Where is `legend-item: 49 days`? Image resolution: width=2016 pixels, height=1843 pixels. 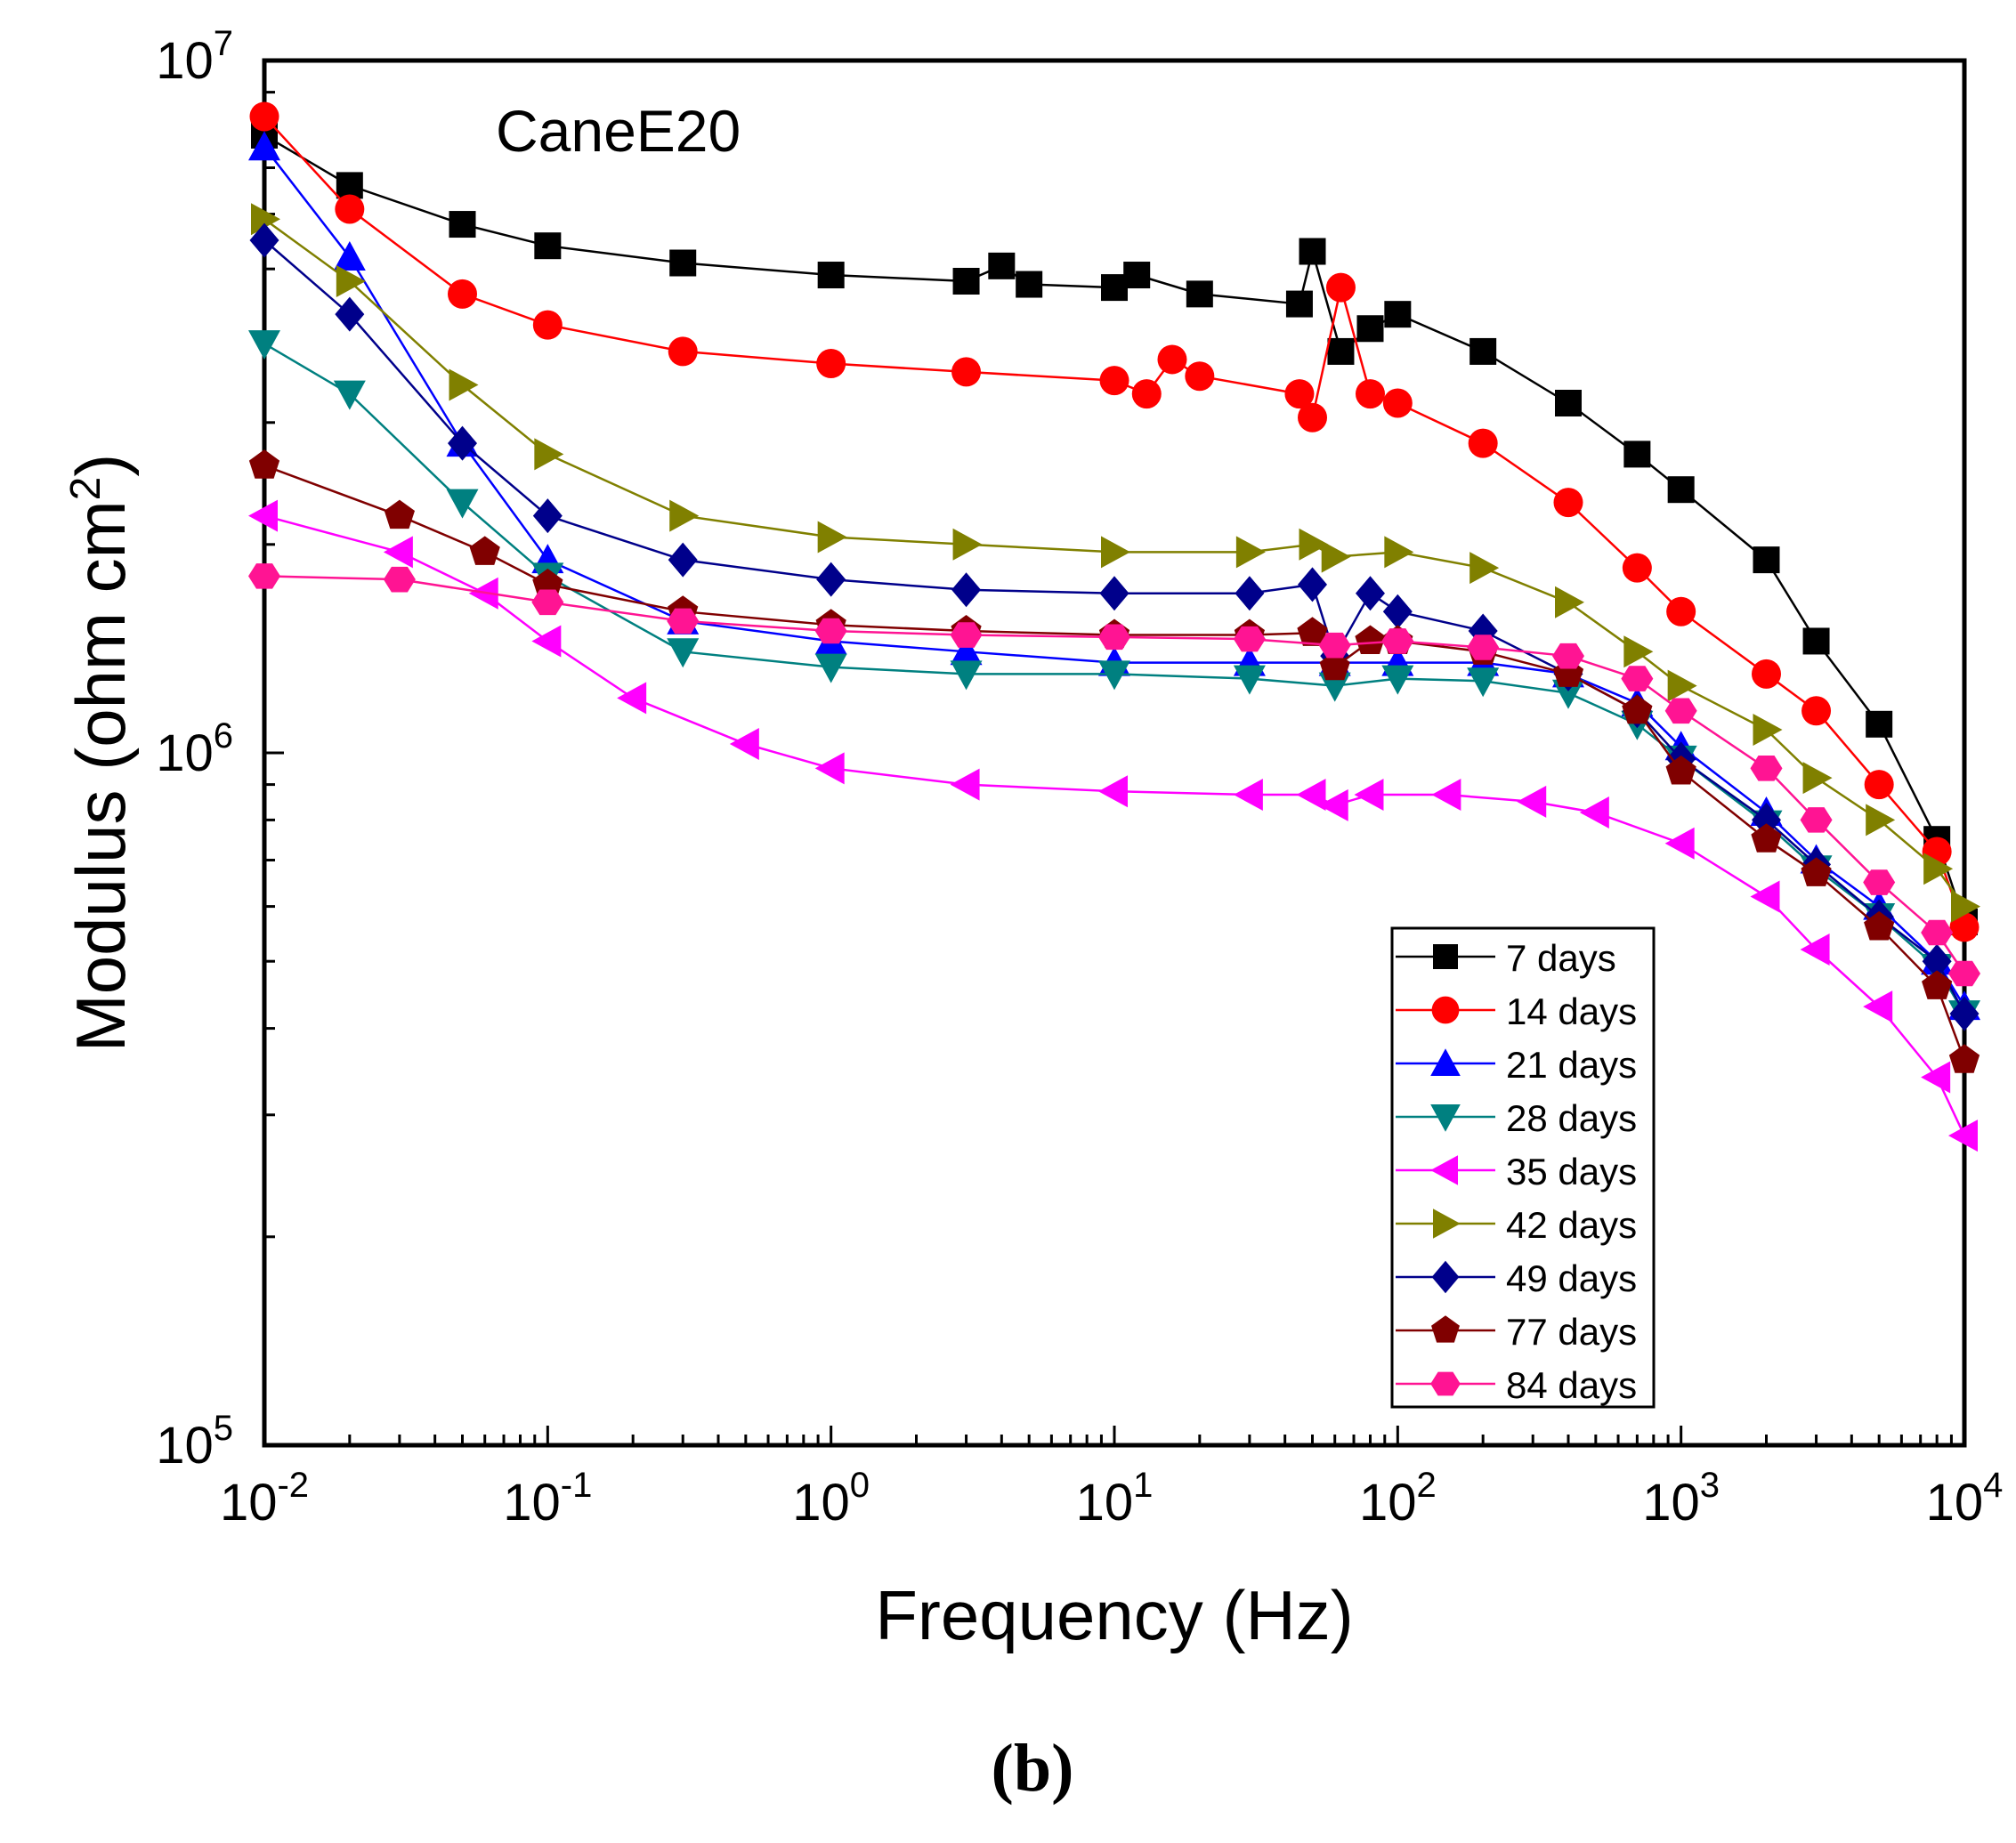
legend-item: 49 days is located at coordinates (1516, 1278).